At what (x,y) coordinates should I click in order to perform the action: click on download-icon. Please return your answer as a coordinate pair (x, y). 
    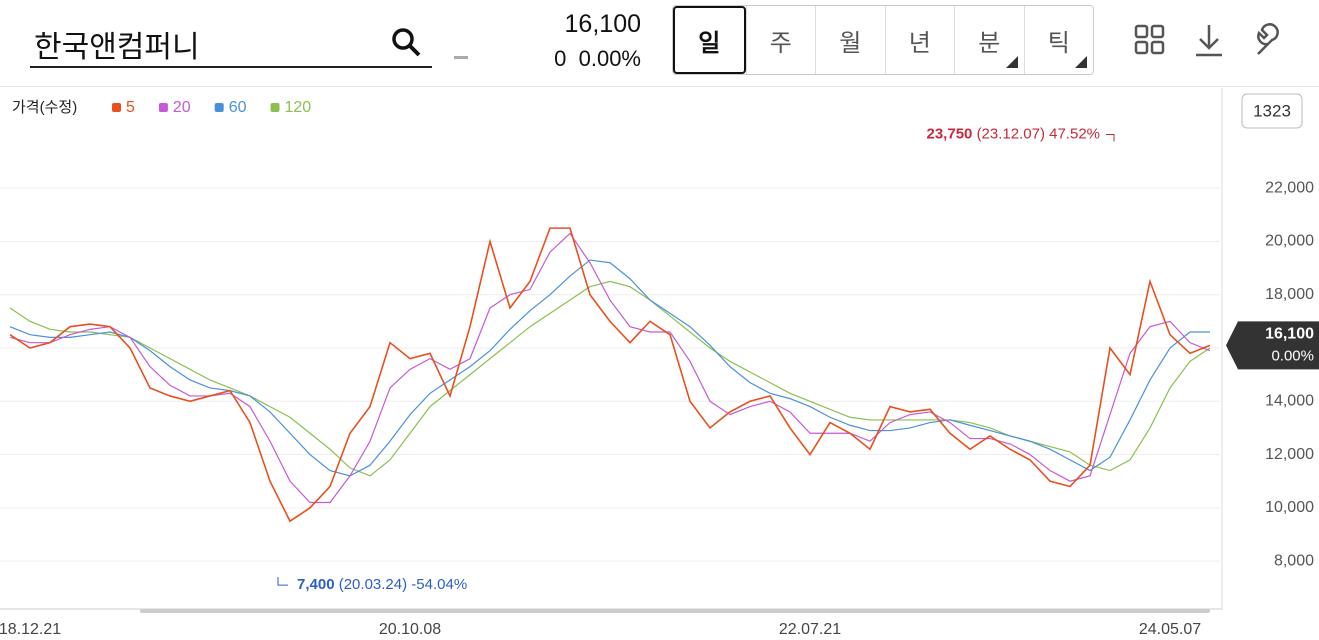
    Looking at the image, I should click on (1209, 41).